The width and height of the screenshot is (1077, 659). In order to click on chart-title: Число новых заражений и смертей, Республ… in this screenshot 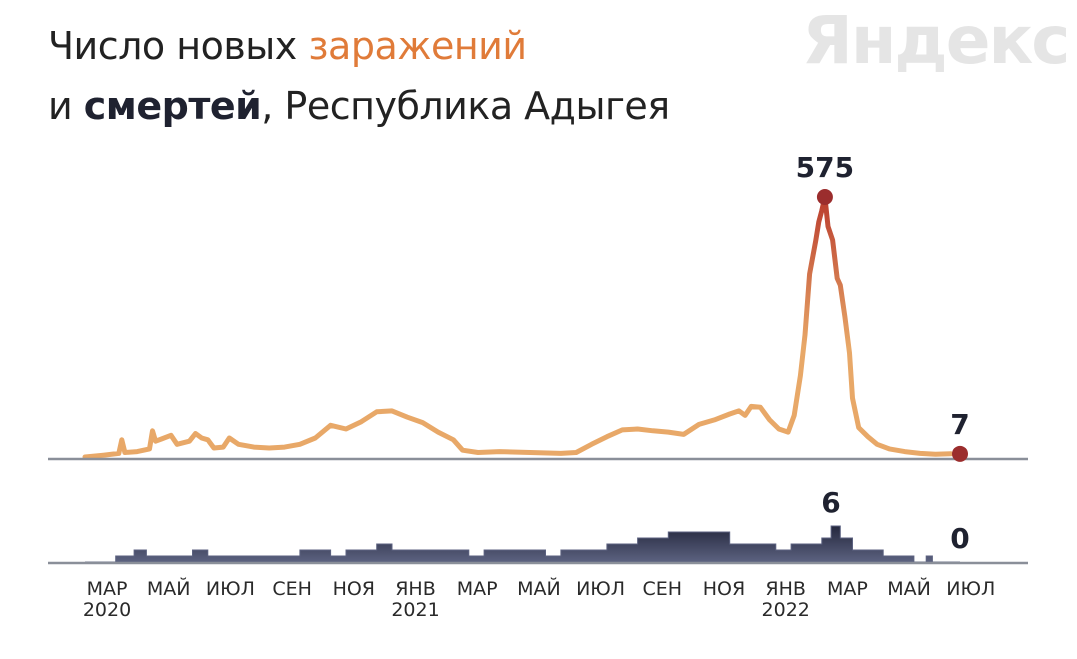, I will do `click(359, 76)`.